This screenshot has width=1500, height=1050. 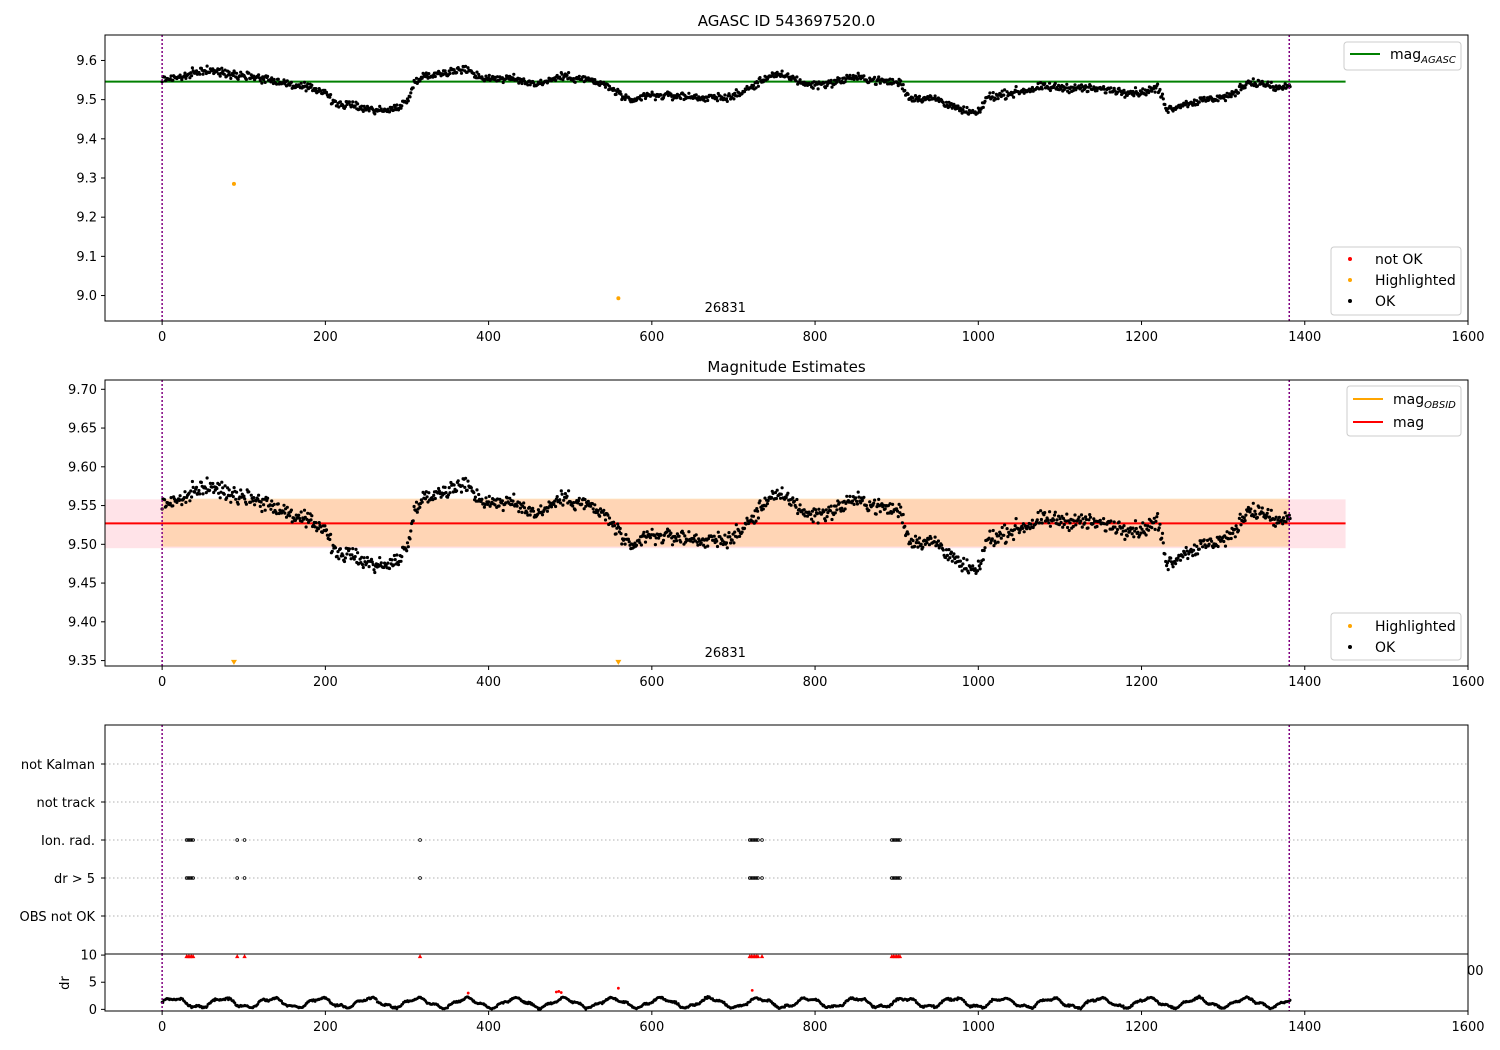 What do you see at coordinates (900, 956) in the screenshot?
I see `clipped-dr-marker` at bounding box center [900, 956].